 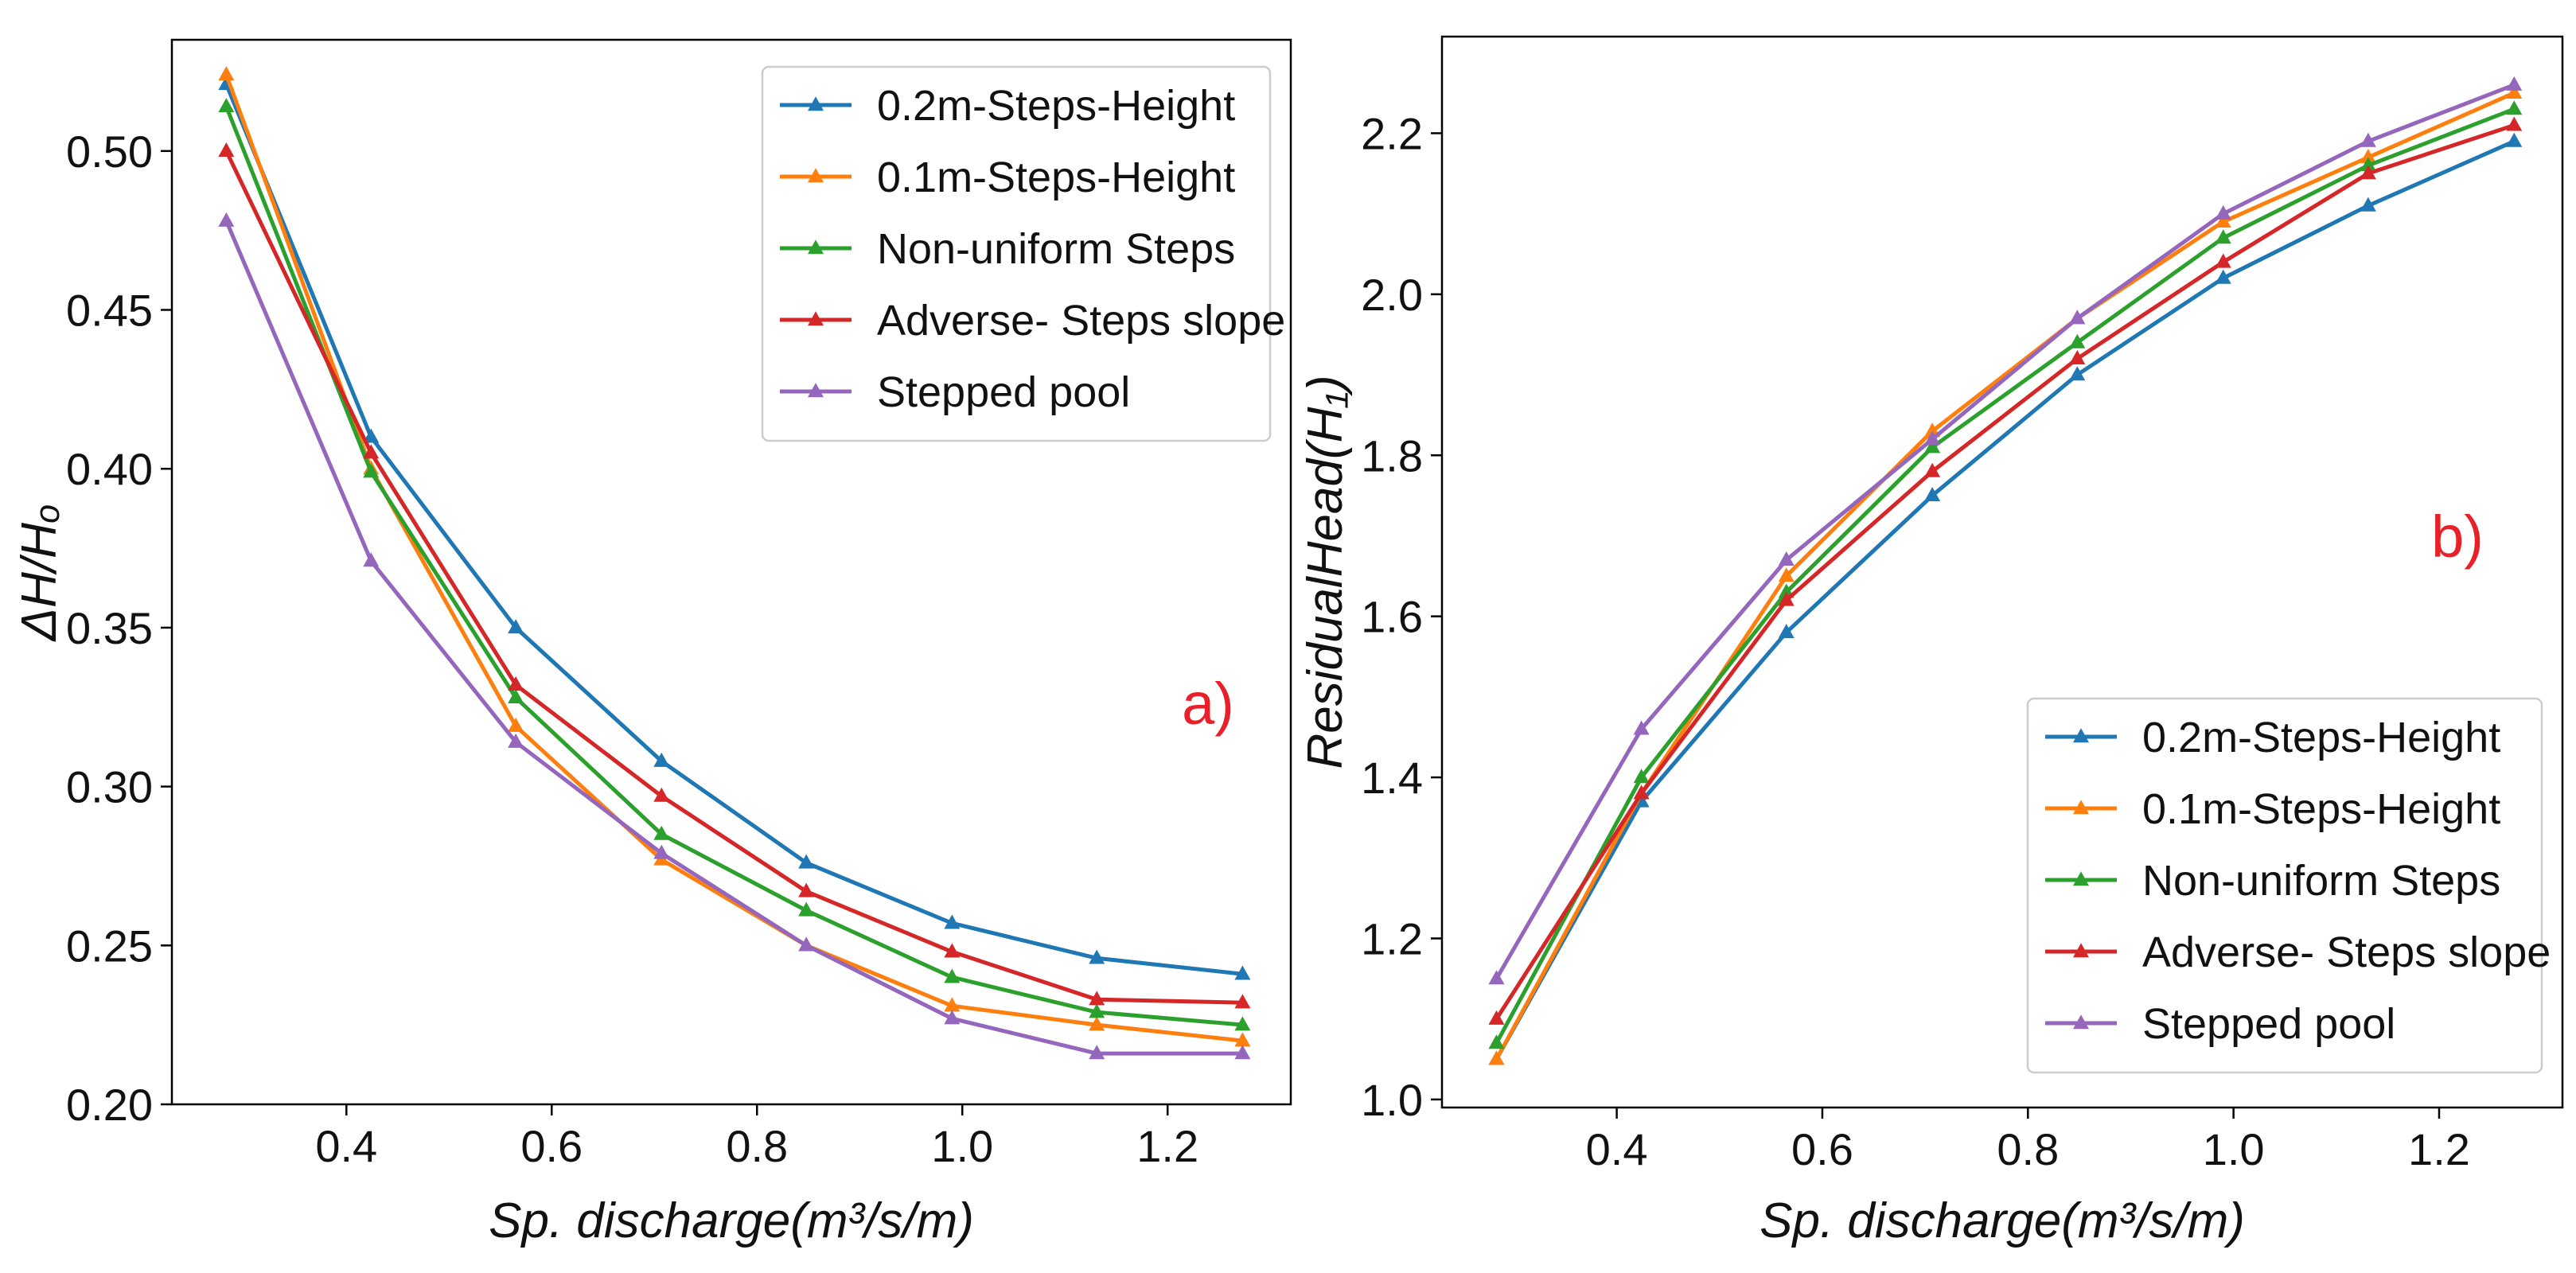 What do you see at coordinates (1392, 133) in the screenshot?
I see `y-tick-label: 2.2` at bounding box center [1392, 133].